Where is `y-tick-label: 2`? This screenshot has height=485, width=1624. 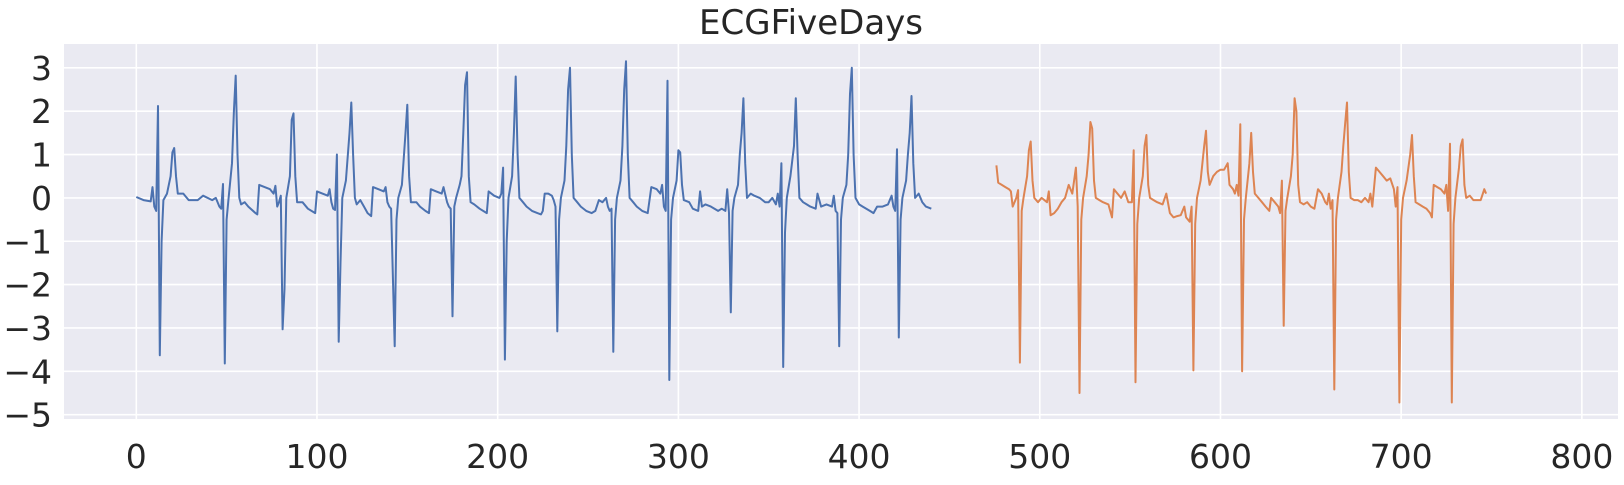
y-tick-label: 2 is located at coordinates (41, 111).